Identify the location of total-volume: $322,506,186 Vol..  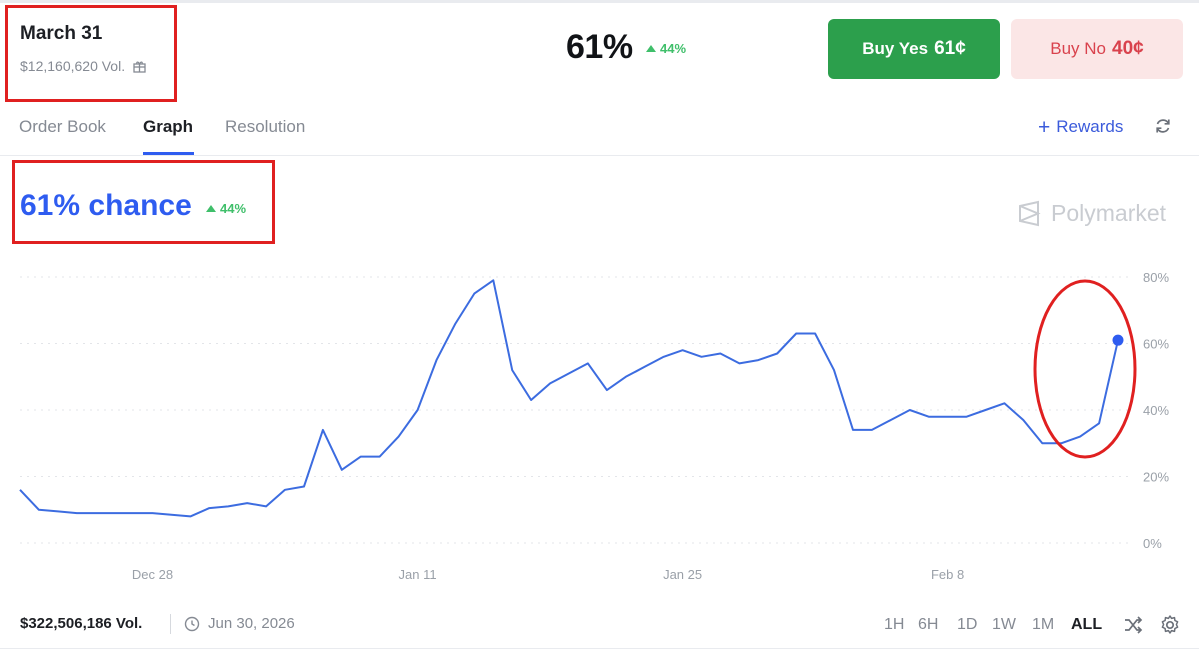
(81, 623).